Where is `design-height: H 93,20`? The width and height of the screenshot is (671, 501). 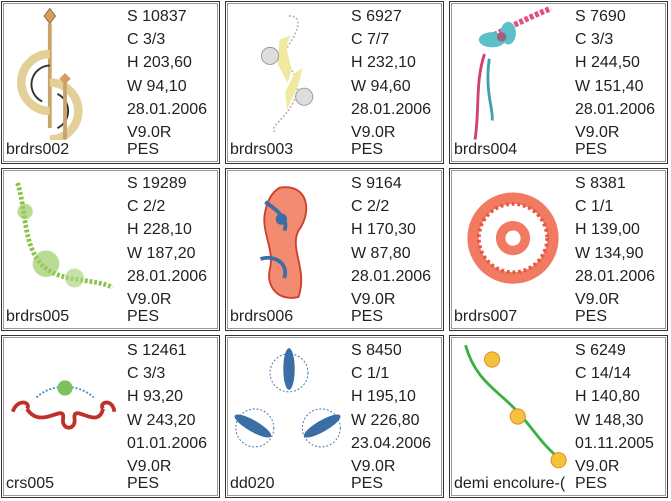 design-height: H 93,20 is located at coordinates (155, 397).